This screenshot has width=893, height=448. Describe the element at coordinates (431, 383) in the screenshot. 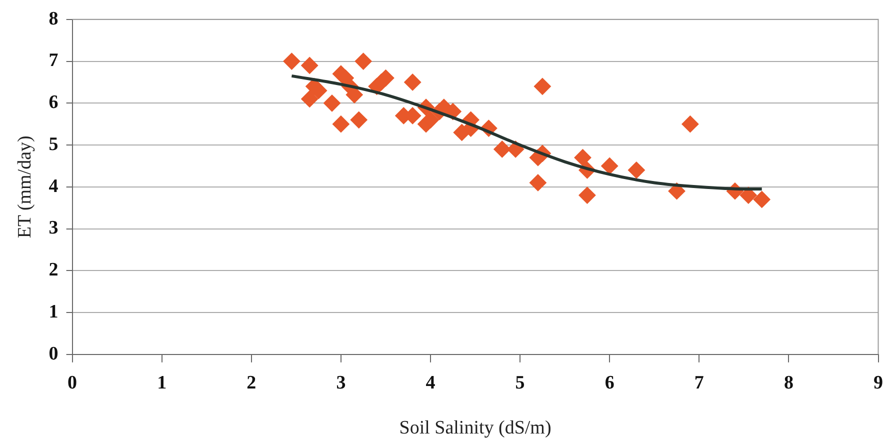

I see `x-tick-label: 4` at that location.